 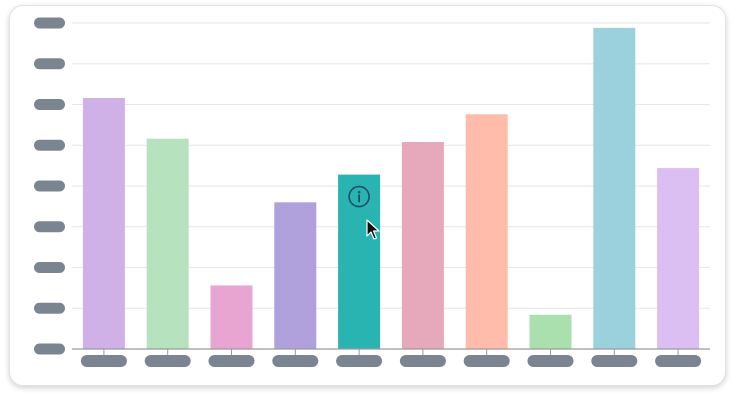 I want to click on info-icon, so click(x=359, y=196).